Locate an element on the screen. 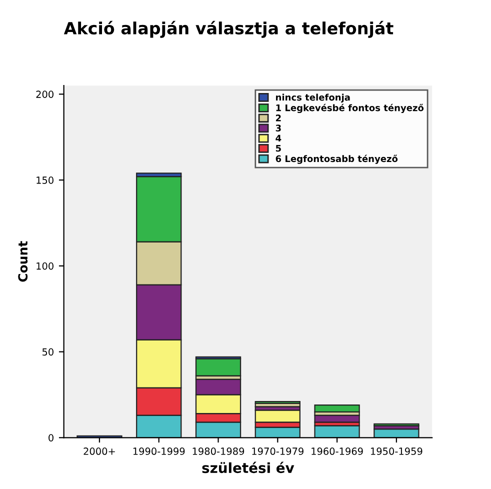  x-axis-title: születési év is located at coordinates (248, 468).